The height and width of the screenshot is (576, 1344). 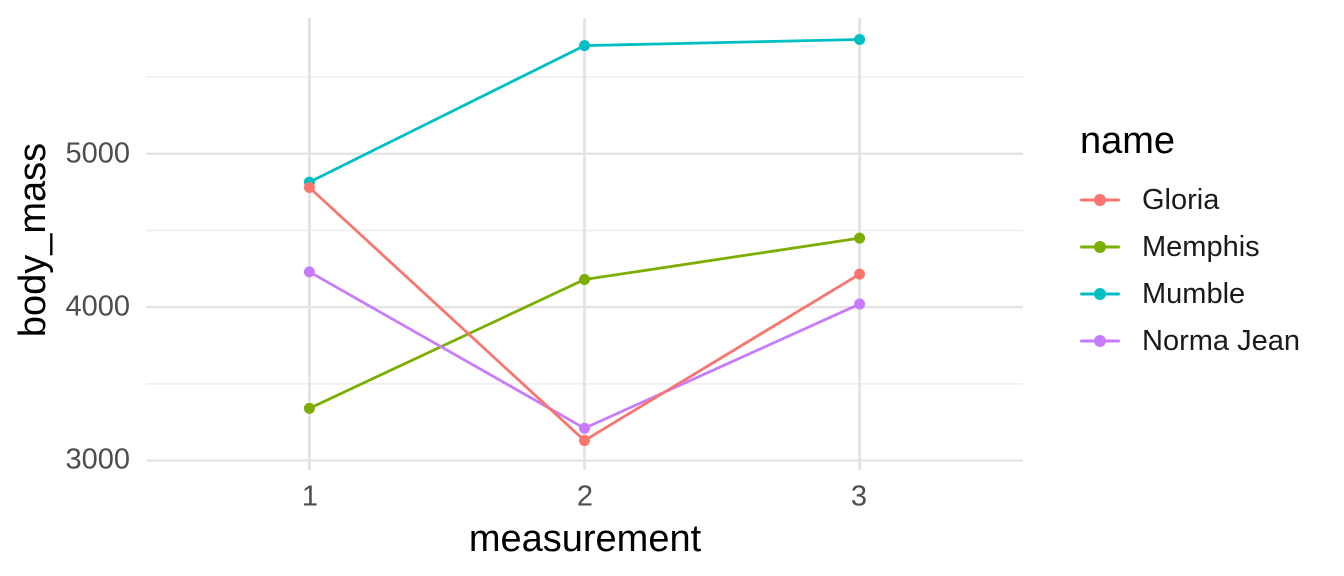 I want to click on legend-entry-gloria: Gloria, so click(x=1190, y=200).